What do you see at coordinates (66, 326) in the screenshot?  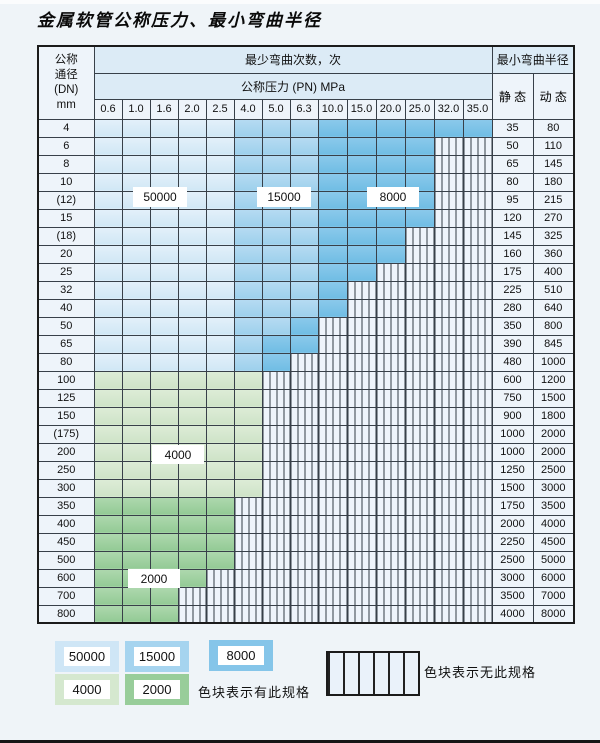 I see `dn-cell: 50` at bounding box center [66, 326].